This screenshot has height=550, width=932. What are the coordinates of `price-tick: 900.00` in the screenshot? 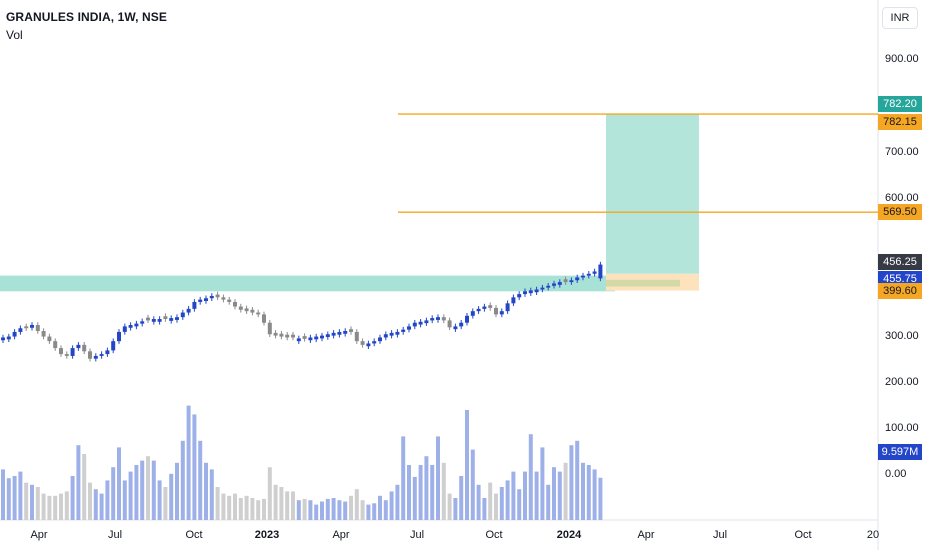 It's located at (902, 59).